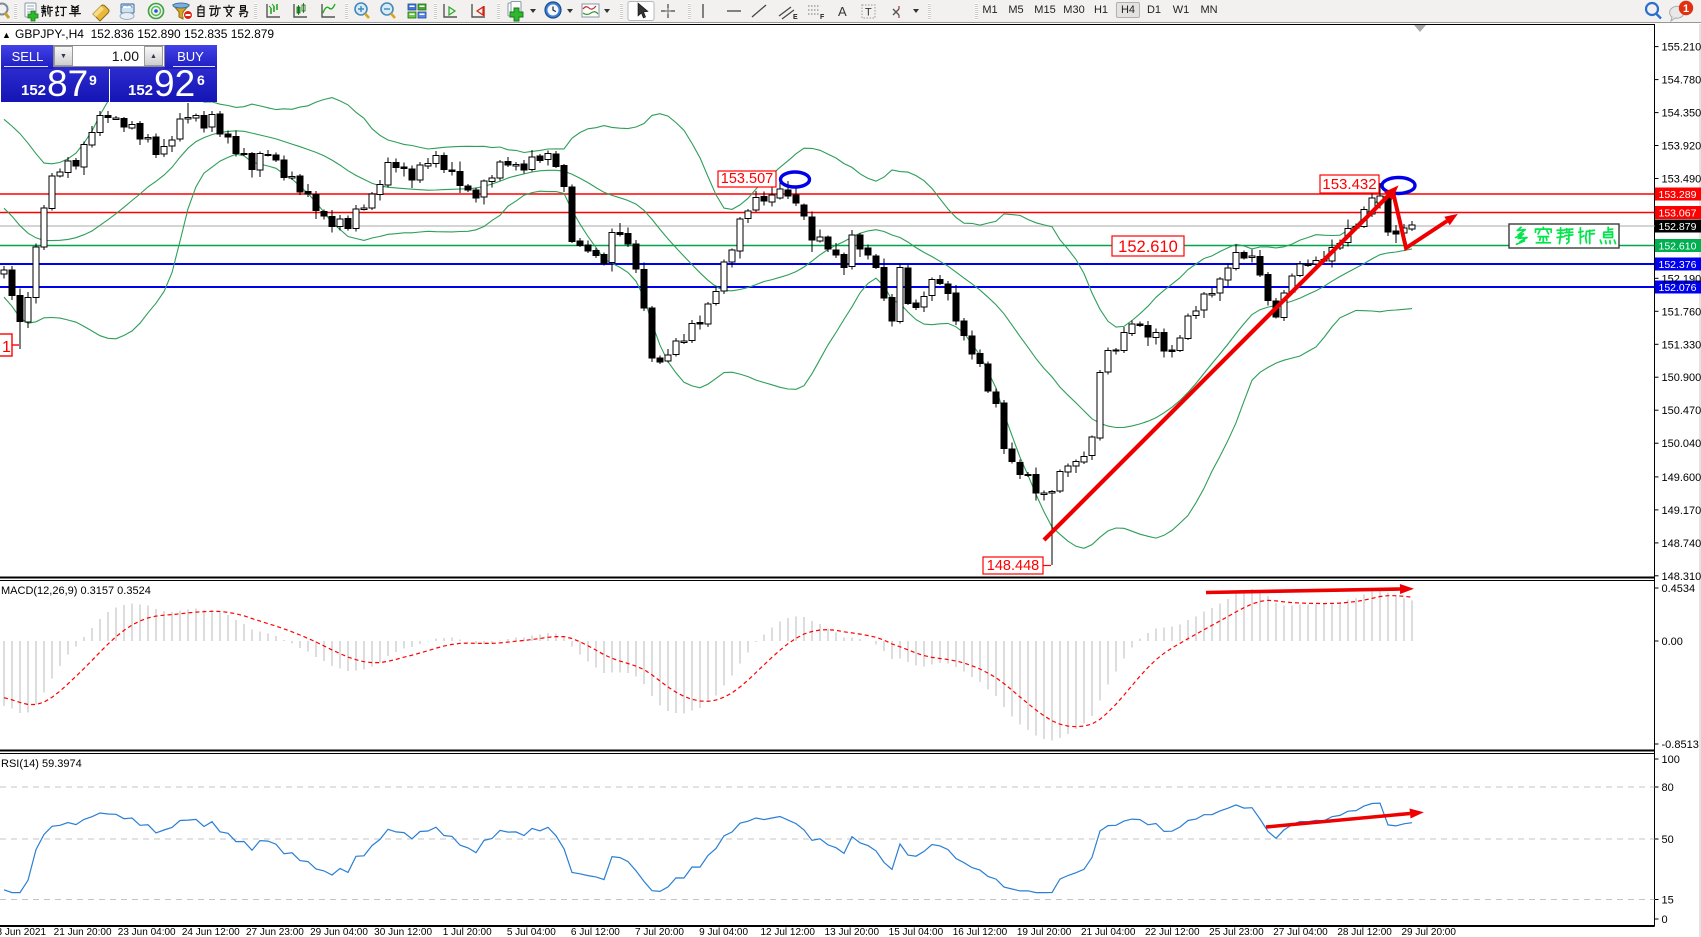 This screenshot has height=937, width=1701. I want to click on svg-text: 149.600, so click(1681, 478).